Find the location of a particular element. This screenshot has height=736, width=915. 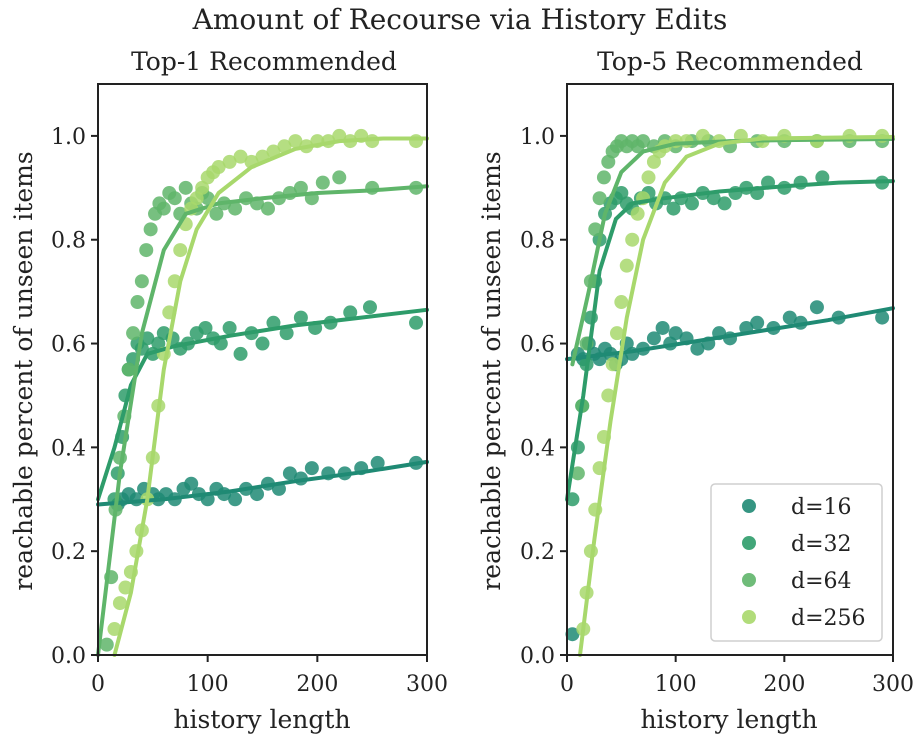

y-tick-label: 0.2 is located at coordinates (537, 552).